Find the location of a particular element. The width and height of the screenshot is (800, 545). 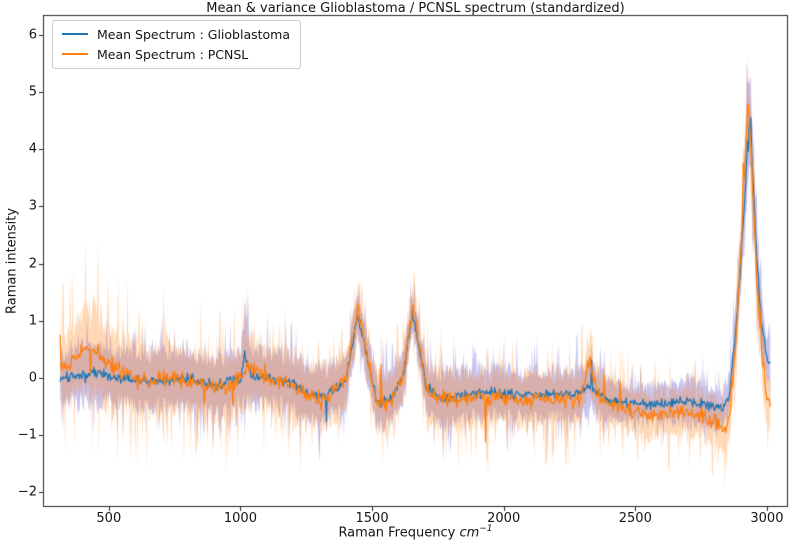

y-tick-label: 3 is located at coordinates (32, 206).